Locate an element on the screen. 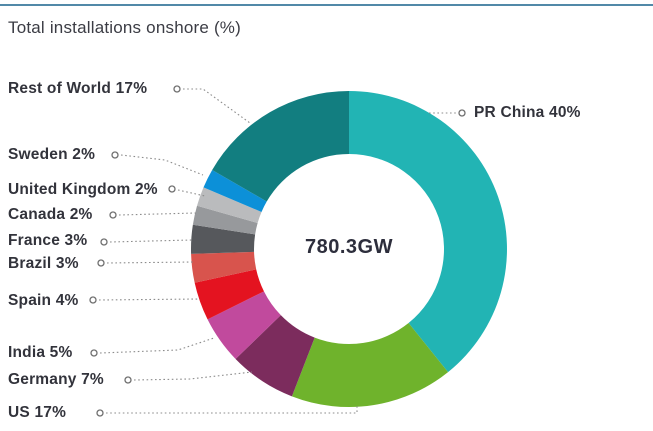 This screenshot has width=653, height=431. slice-label-spain: Spain 4% is located at coordinates (43, 300).